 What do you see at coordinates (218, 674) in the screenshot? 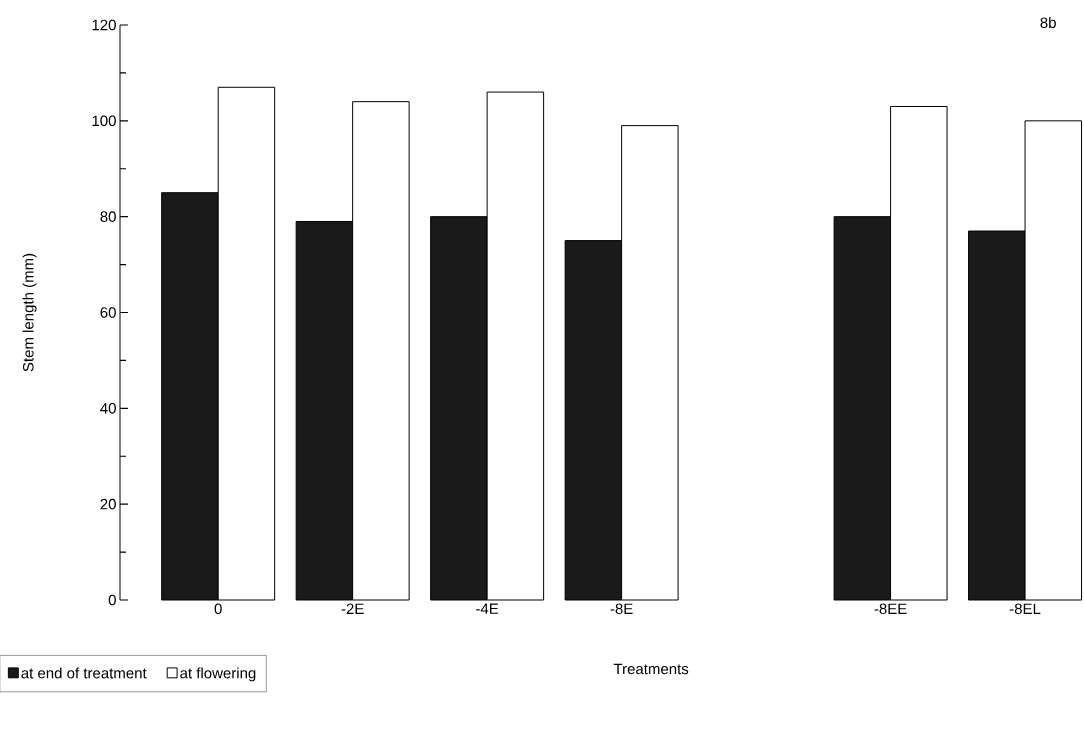
I see `legend-label: at flowering` at bounding box center [218, 674].